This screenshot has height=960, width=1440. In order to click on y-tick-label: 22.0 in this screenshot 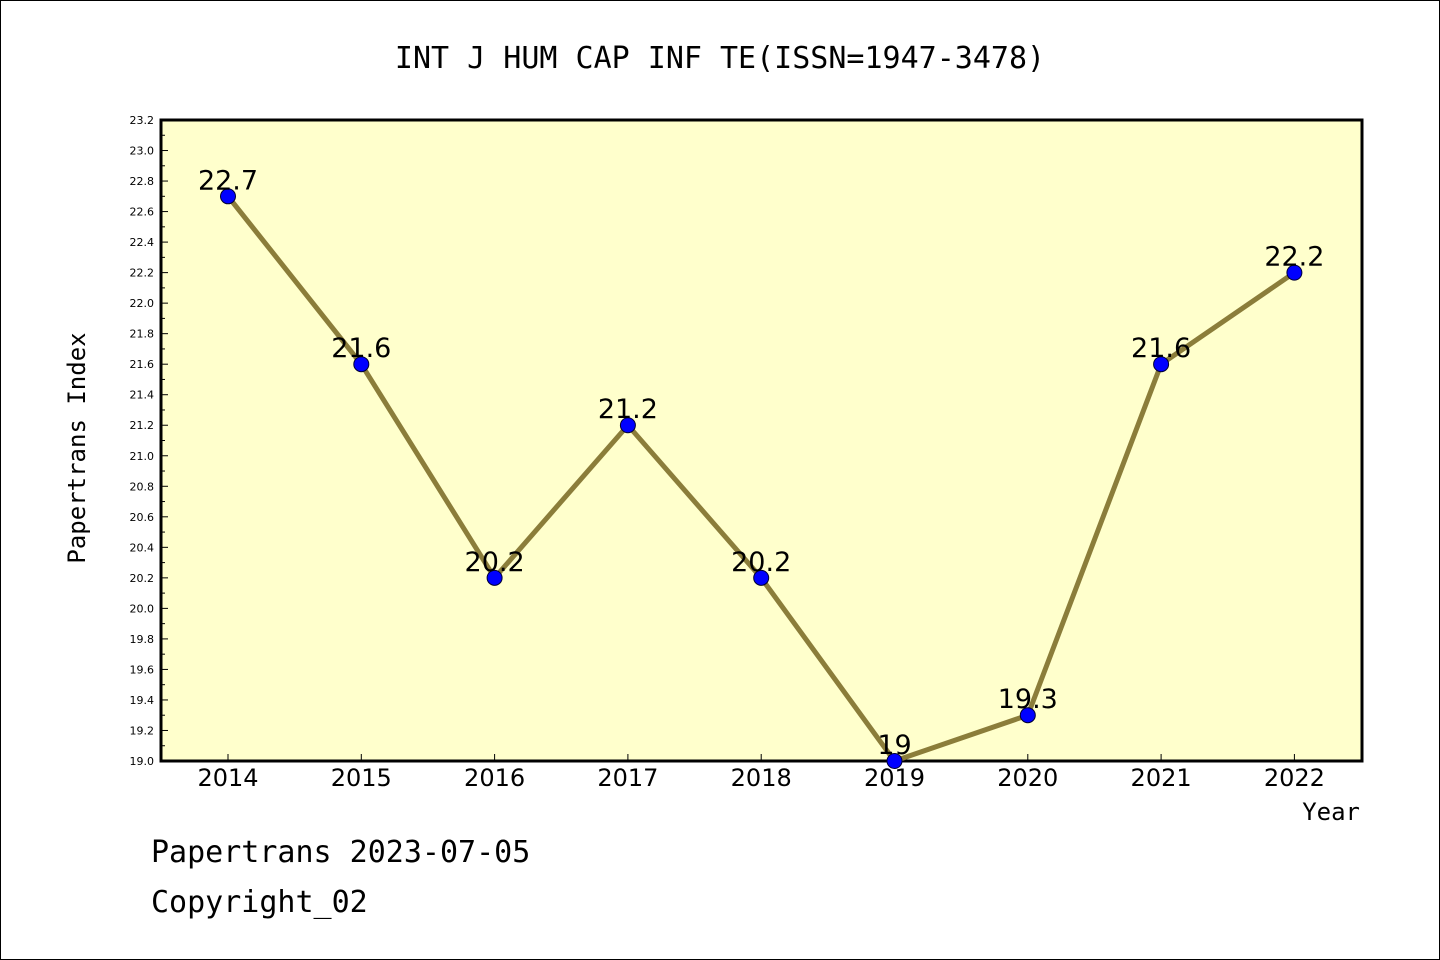, I will do `click(142, 303)`.